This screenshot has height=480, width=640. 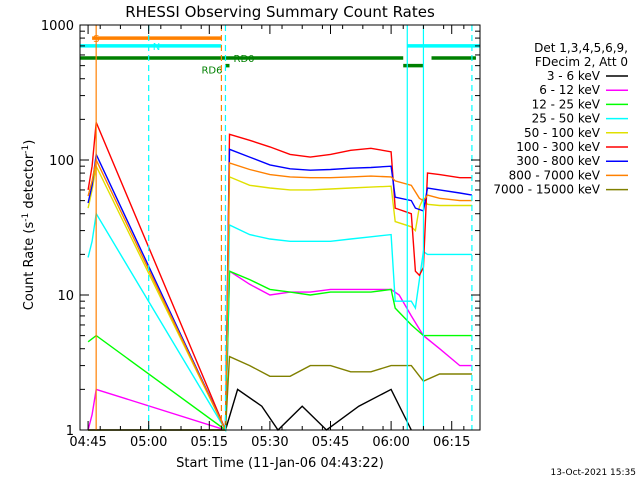 What do you see at coordinates (148, 442) in the screenshot?
I see `x-tick-label: 05:00` at bounding box center [148, 442].